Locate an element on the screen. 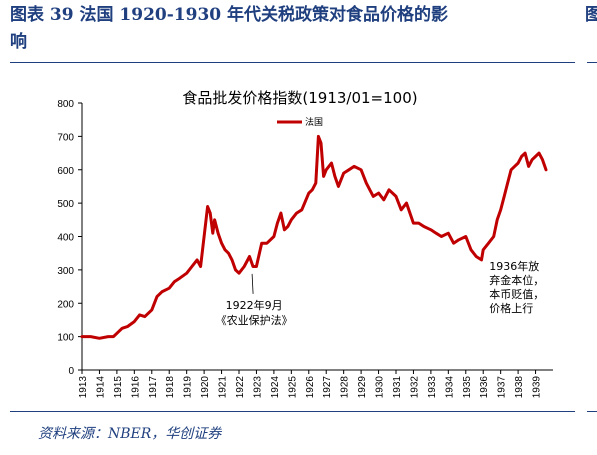 The image size is (597, 455). y-tick-label: 800 is located at coordinates (65, 104).